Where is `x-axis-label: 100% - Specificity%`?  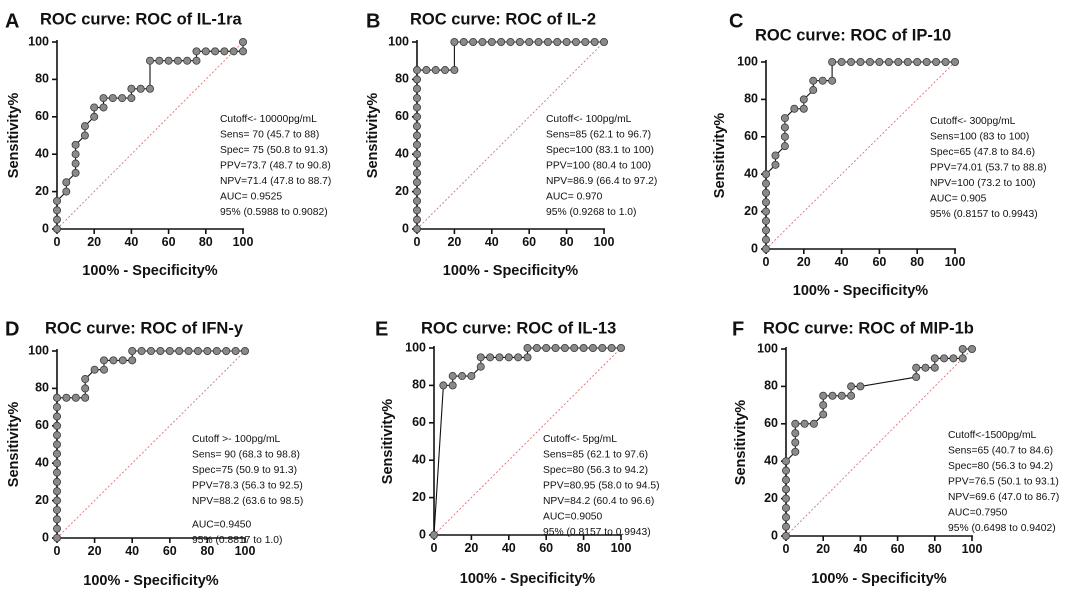 x-axis-label: 100% - Specificity% is located at coordinates (860, 291).